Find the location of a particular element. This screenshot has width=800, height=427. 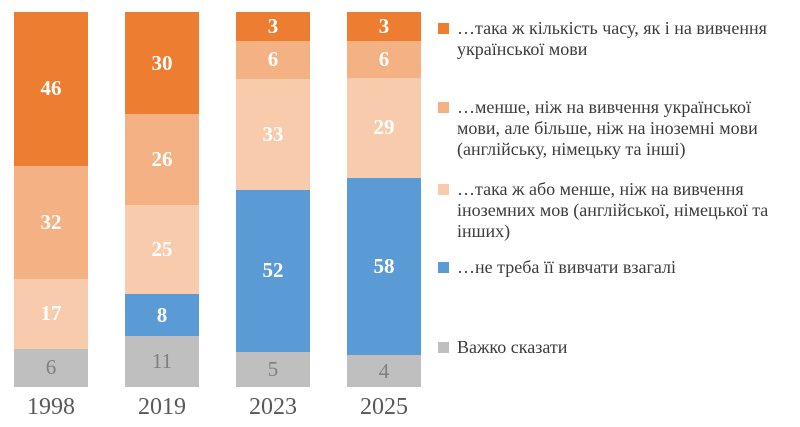

bar-2025: 3 6 29 58 4 is located at coordinates (384, 199).